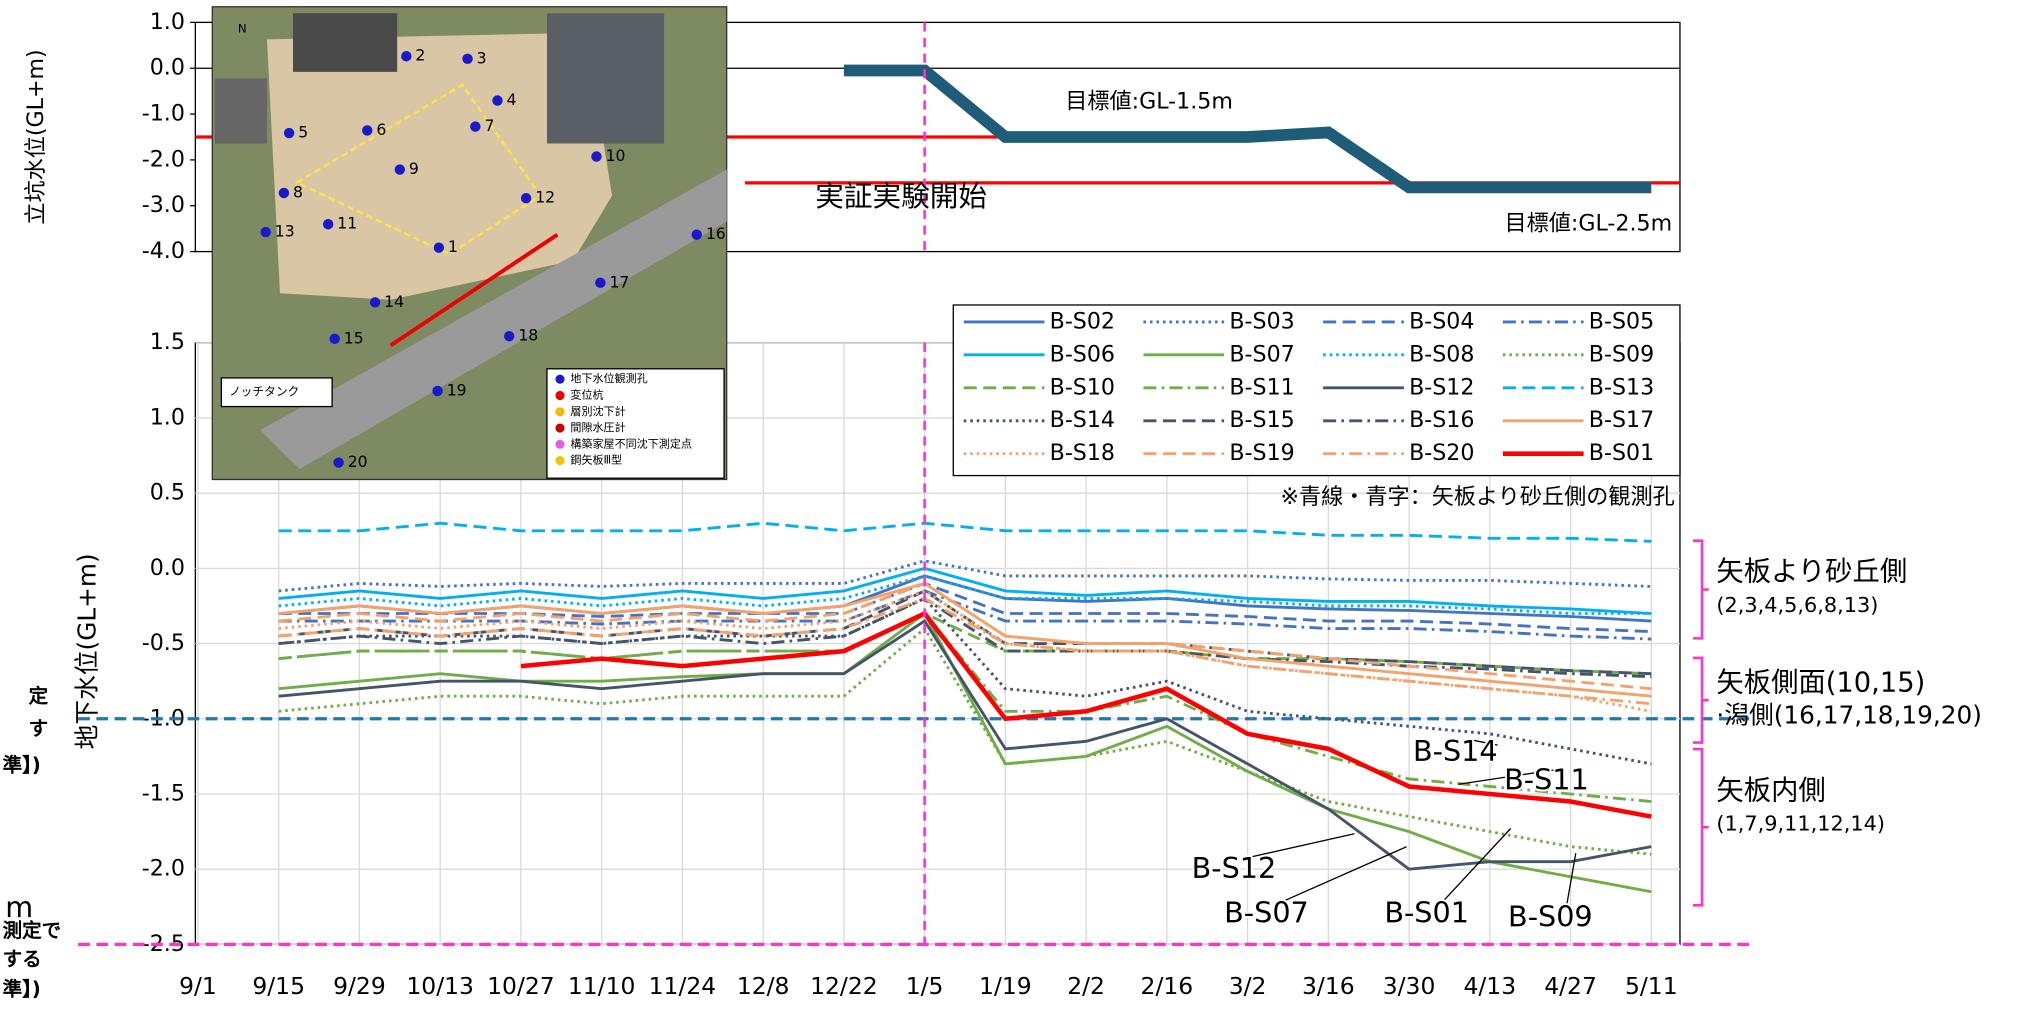  What do you see at coordinates (602, 986) in the screenshot?
I see `x-tick-label: 11/10` at bounding box center [602, 986].